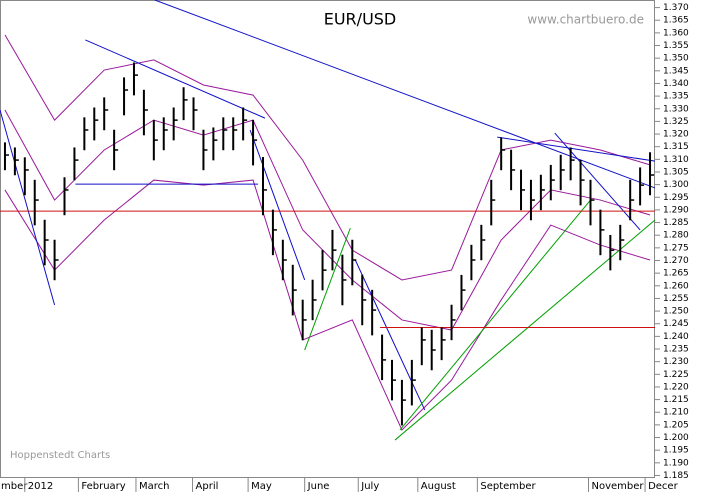 The image size is (720, 492). I want to click on y-tick-label: 1.300, so click(676, 185).